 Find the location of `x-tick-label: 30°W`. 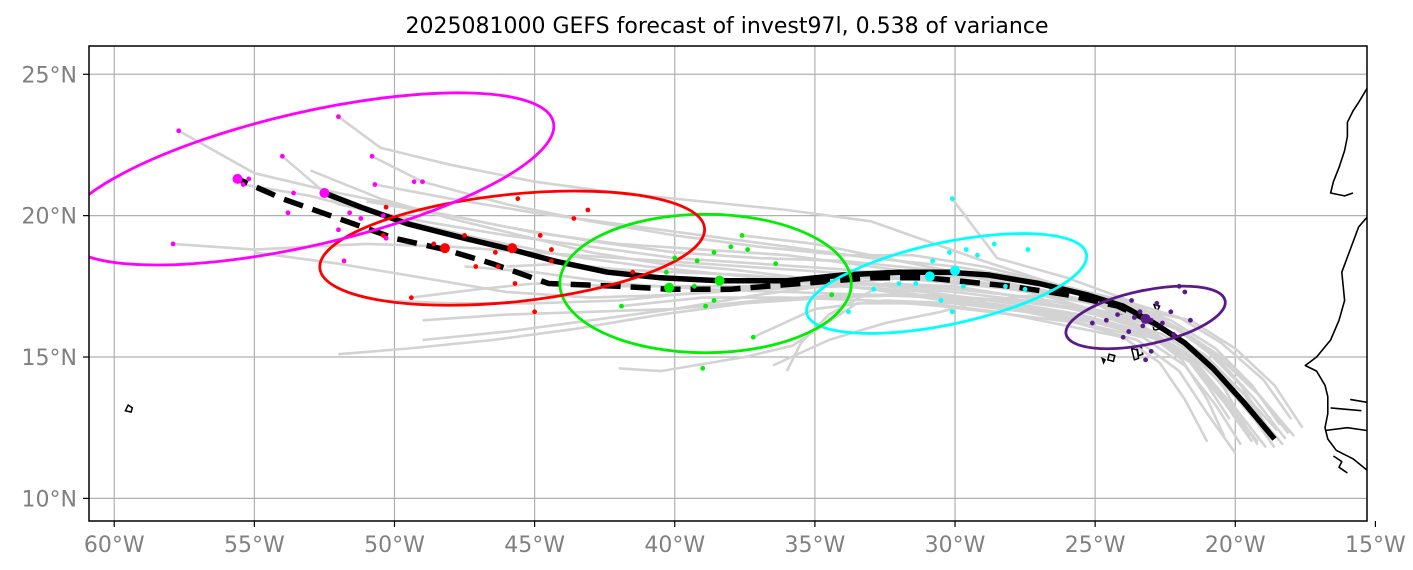

x-tick-label: 30°W is located at coordinates (955, 545).